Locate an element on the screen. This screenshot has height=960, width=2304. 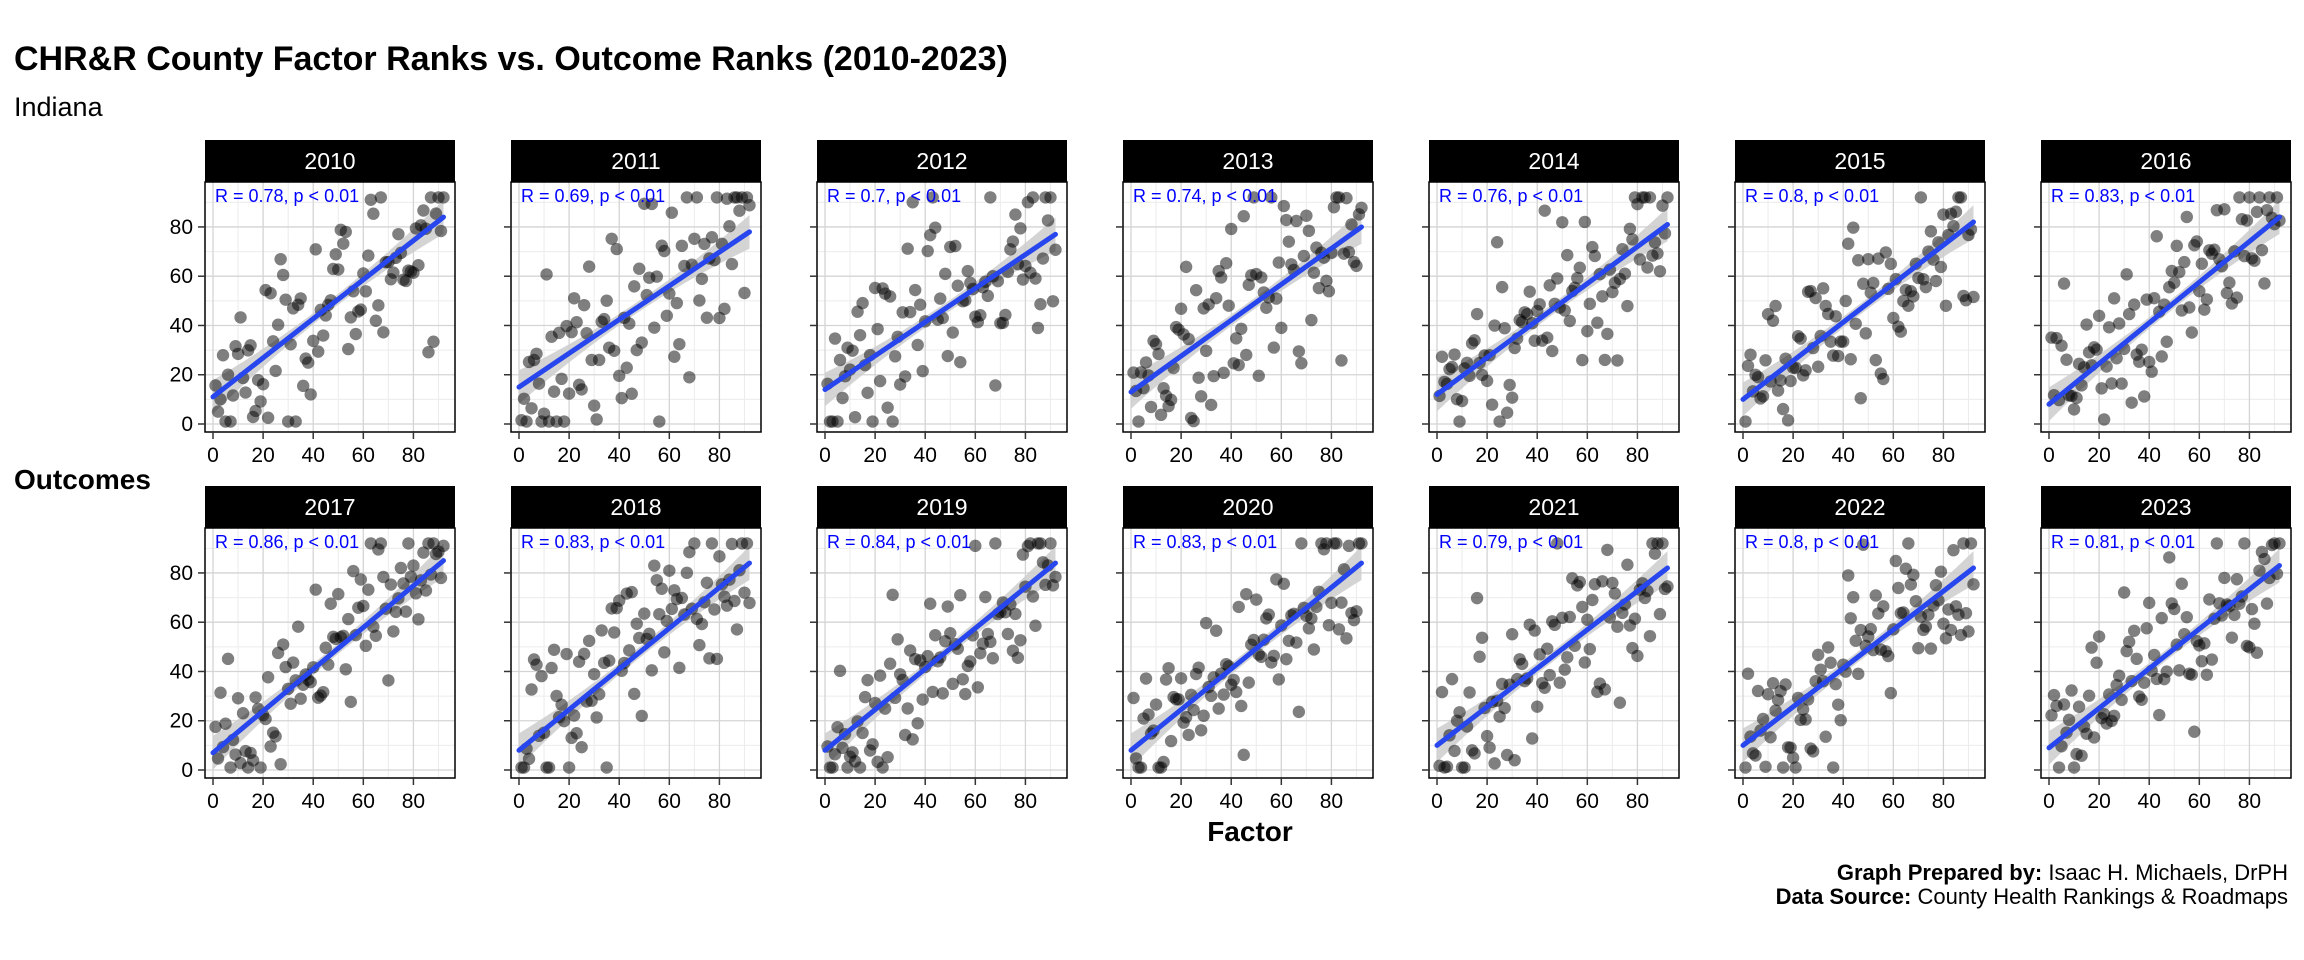
caption-source-value: County Health Rankings & Roadmaps is located at coordinates (2102, 896).